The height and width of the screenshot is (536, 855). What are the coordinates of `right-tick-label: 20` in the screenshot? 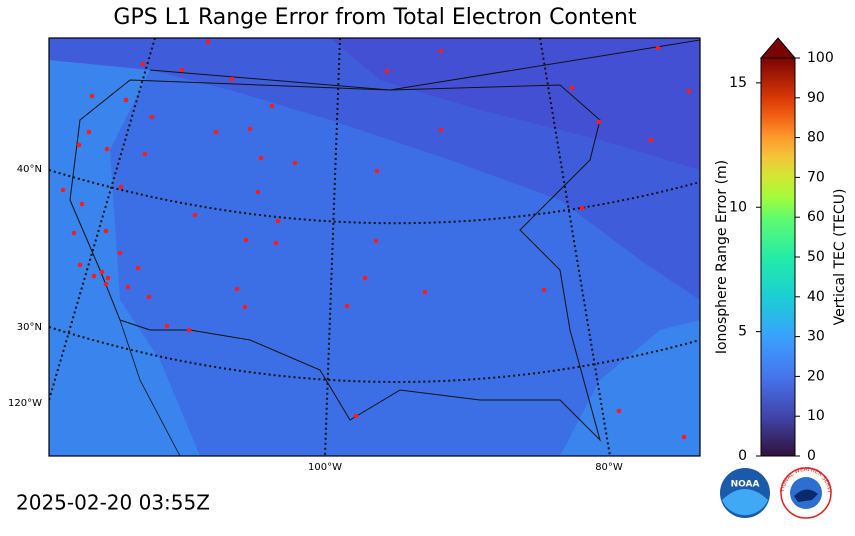 It's located at (816, 376).